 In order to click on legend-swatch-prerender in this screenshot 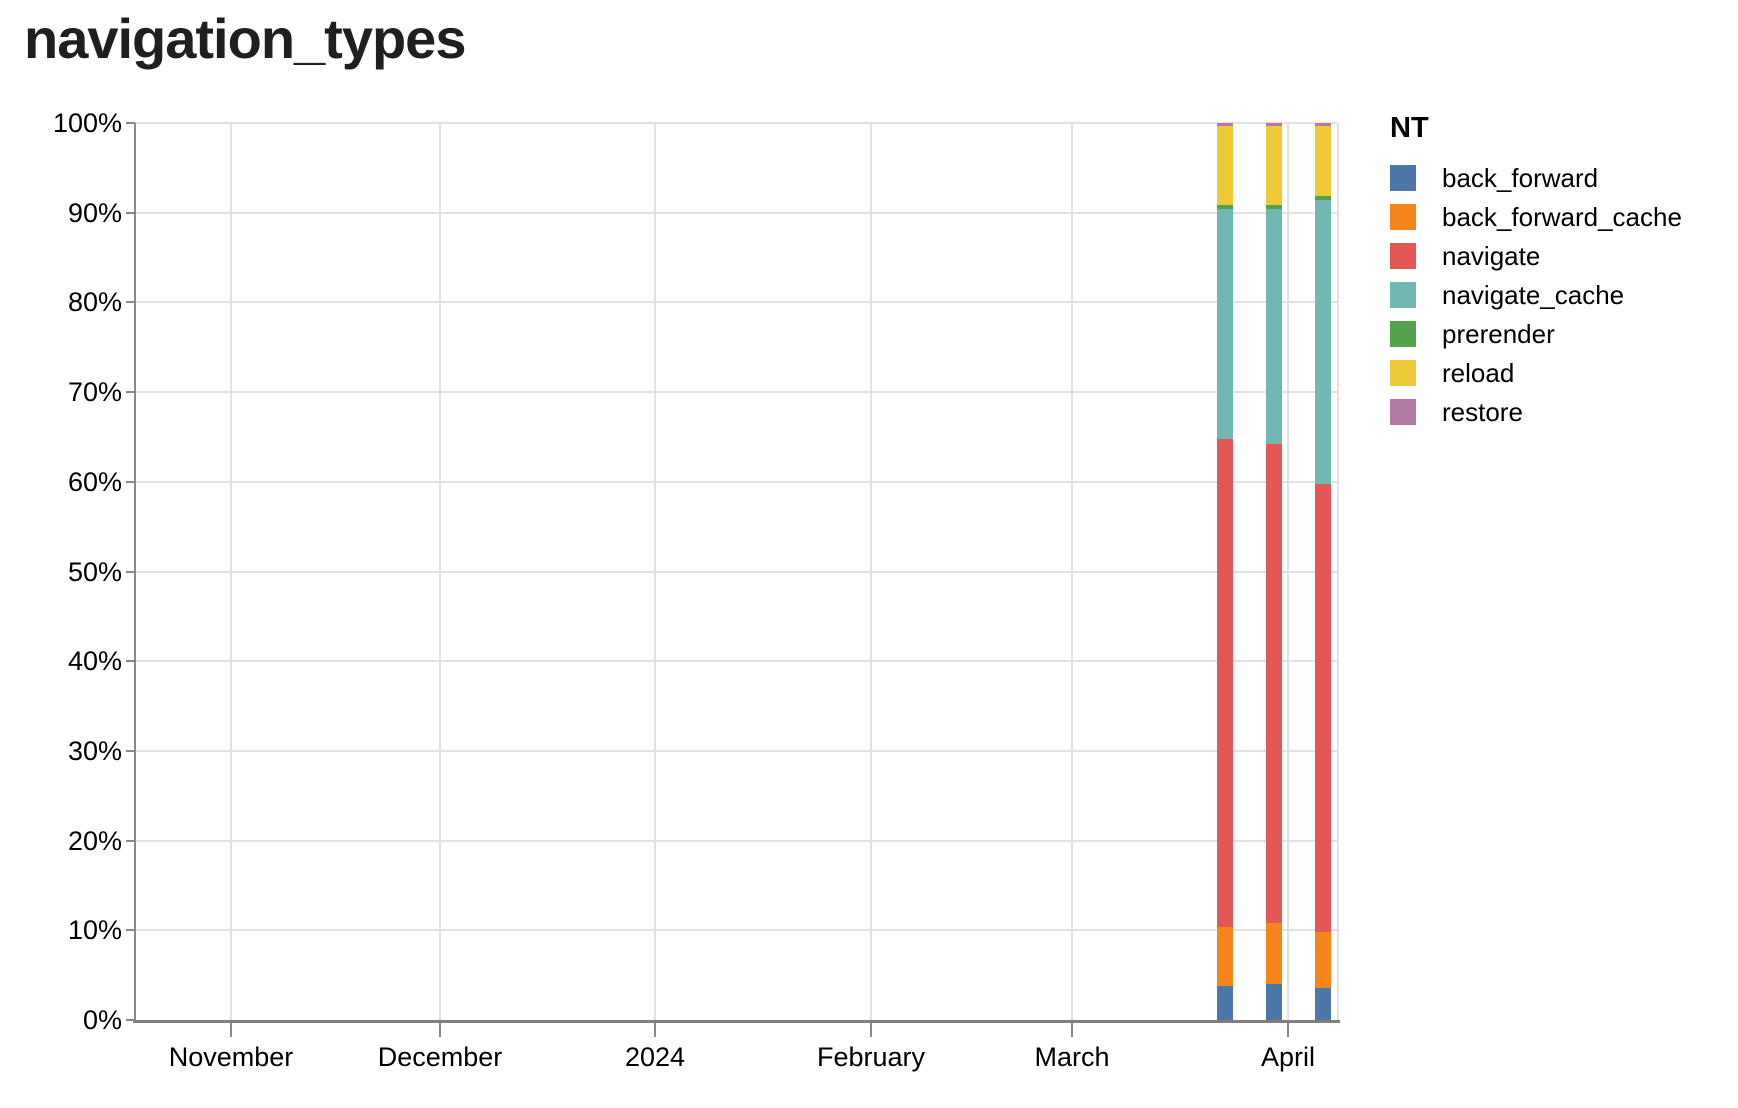, I will do `click(1403, 334)`.